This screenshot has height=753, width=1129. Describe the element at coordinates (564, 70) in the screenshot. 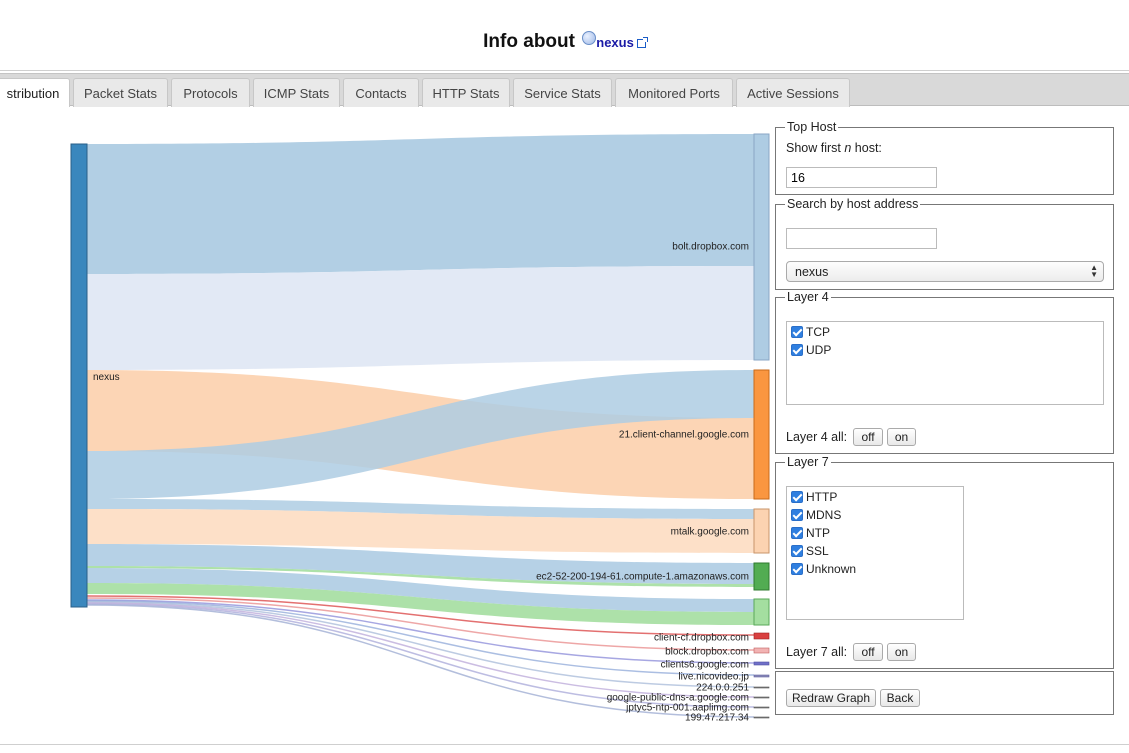

I see `header-divider` at that location.